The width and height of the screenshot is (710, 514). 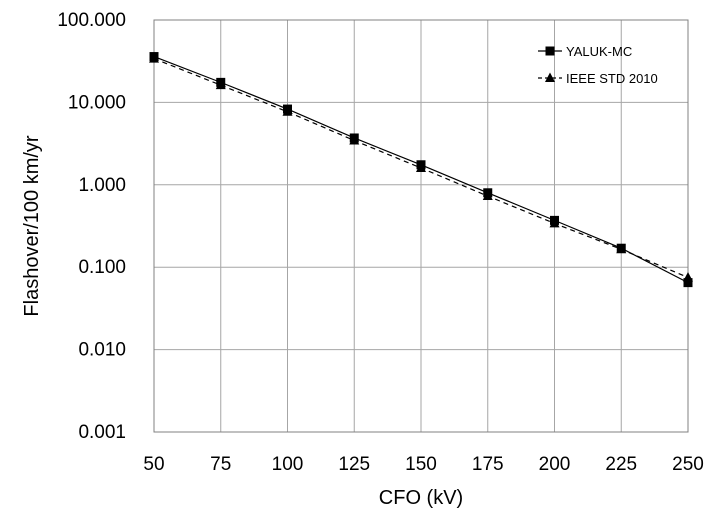 What do you see at coordinates (598, 65) in the screenshot?
I see `legend: YALUK-MC IEEE STD 2010` at bounding box center [598, 65].